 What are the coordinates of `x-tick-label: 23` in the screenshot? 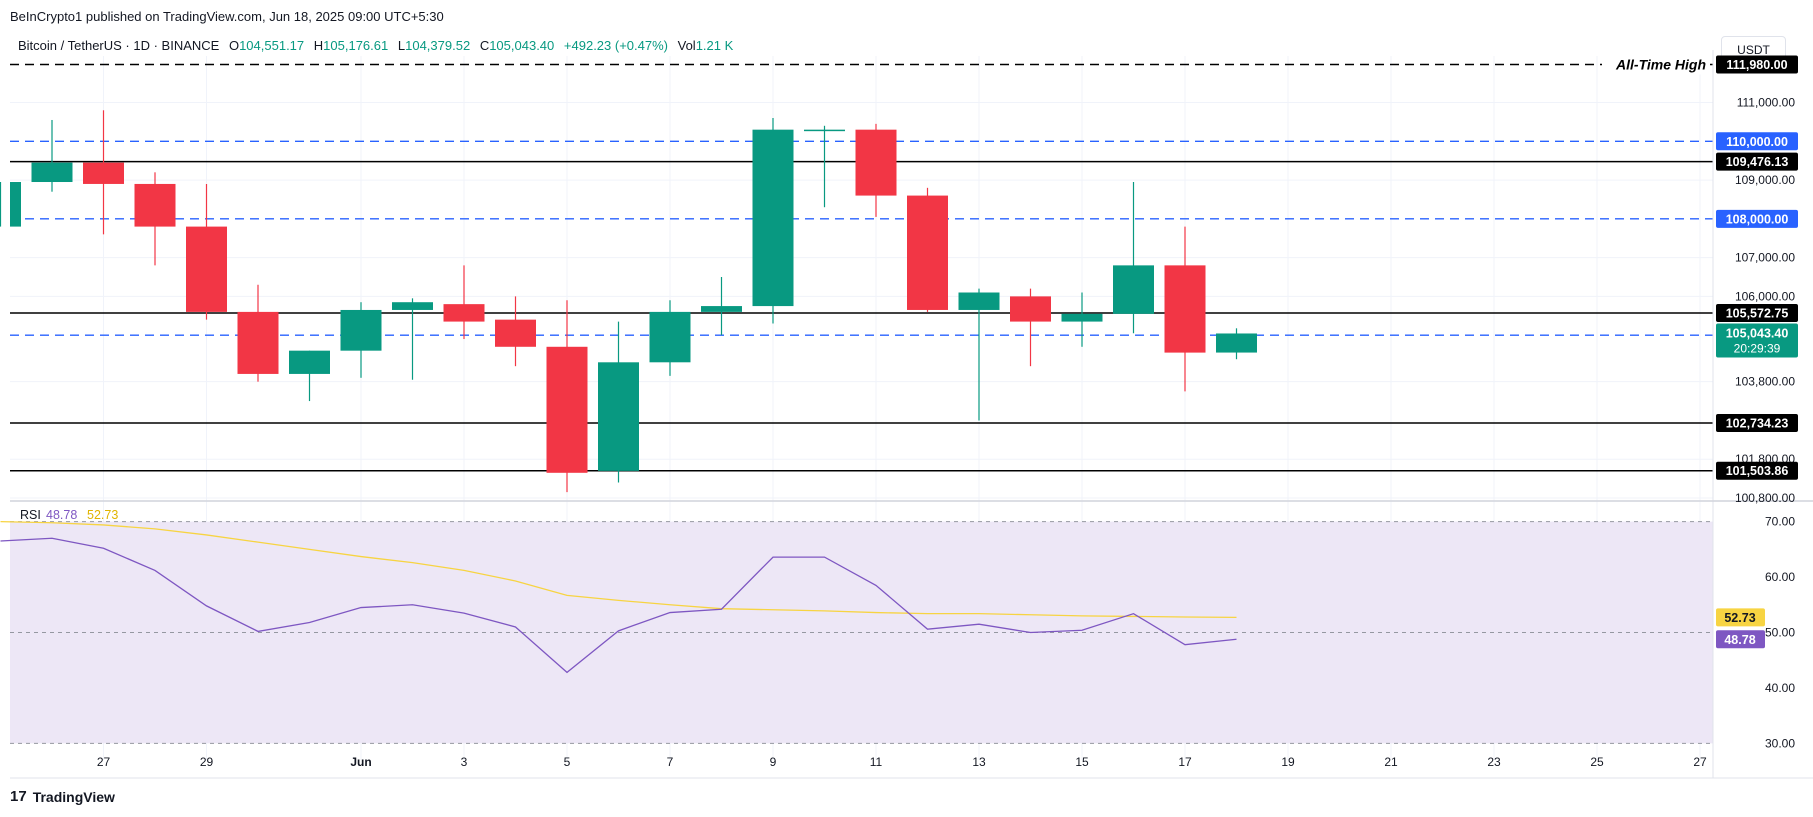 It's located at (1494, 762).